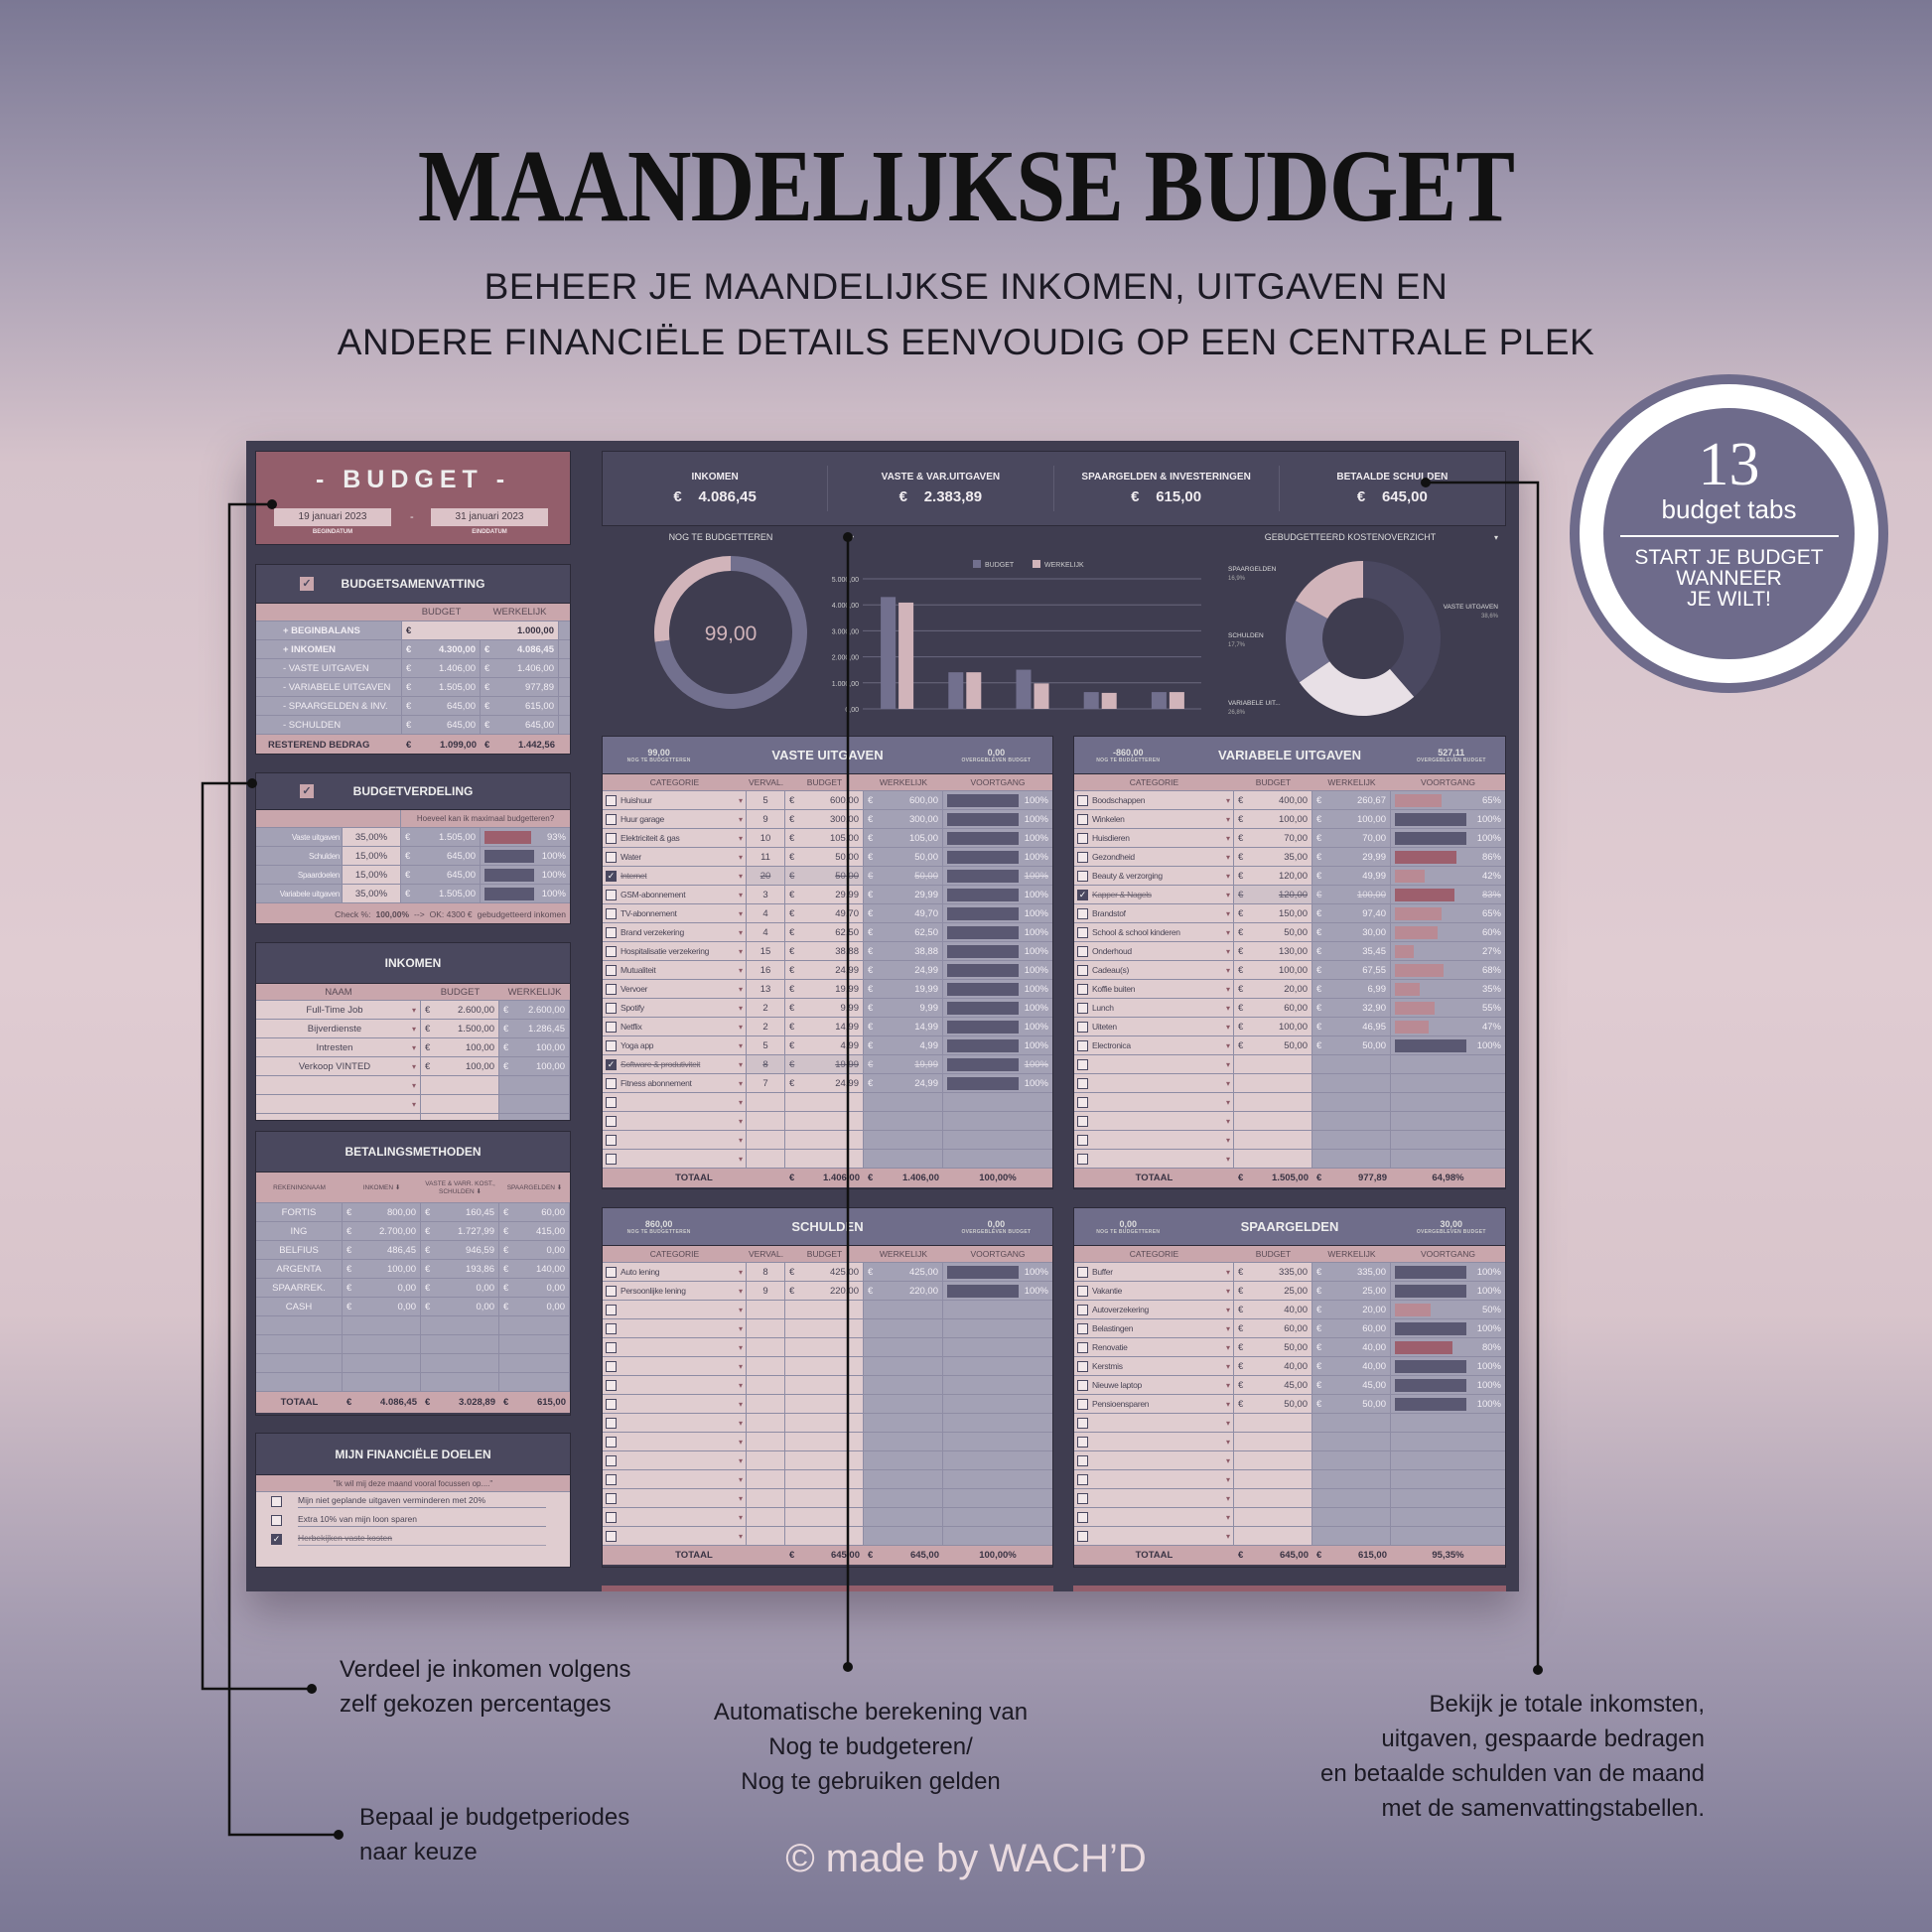  Describe the element at coordinates (1104, 1027) in the screenshot. I see `category-name: Uiteten` at that location.